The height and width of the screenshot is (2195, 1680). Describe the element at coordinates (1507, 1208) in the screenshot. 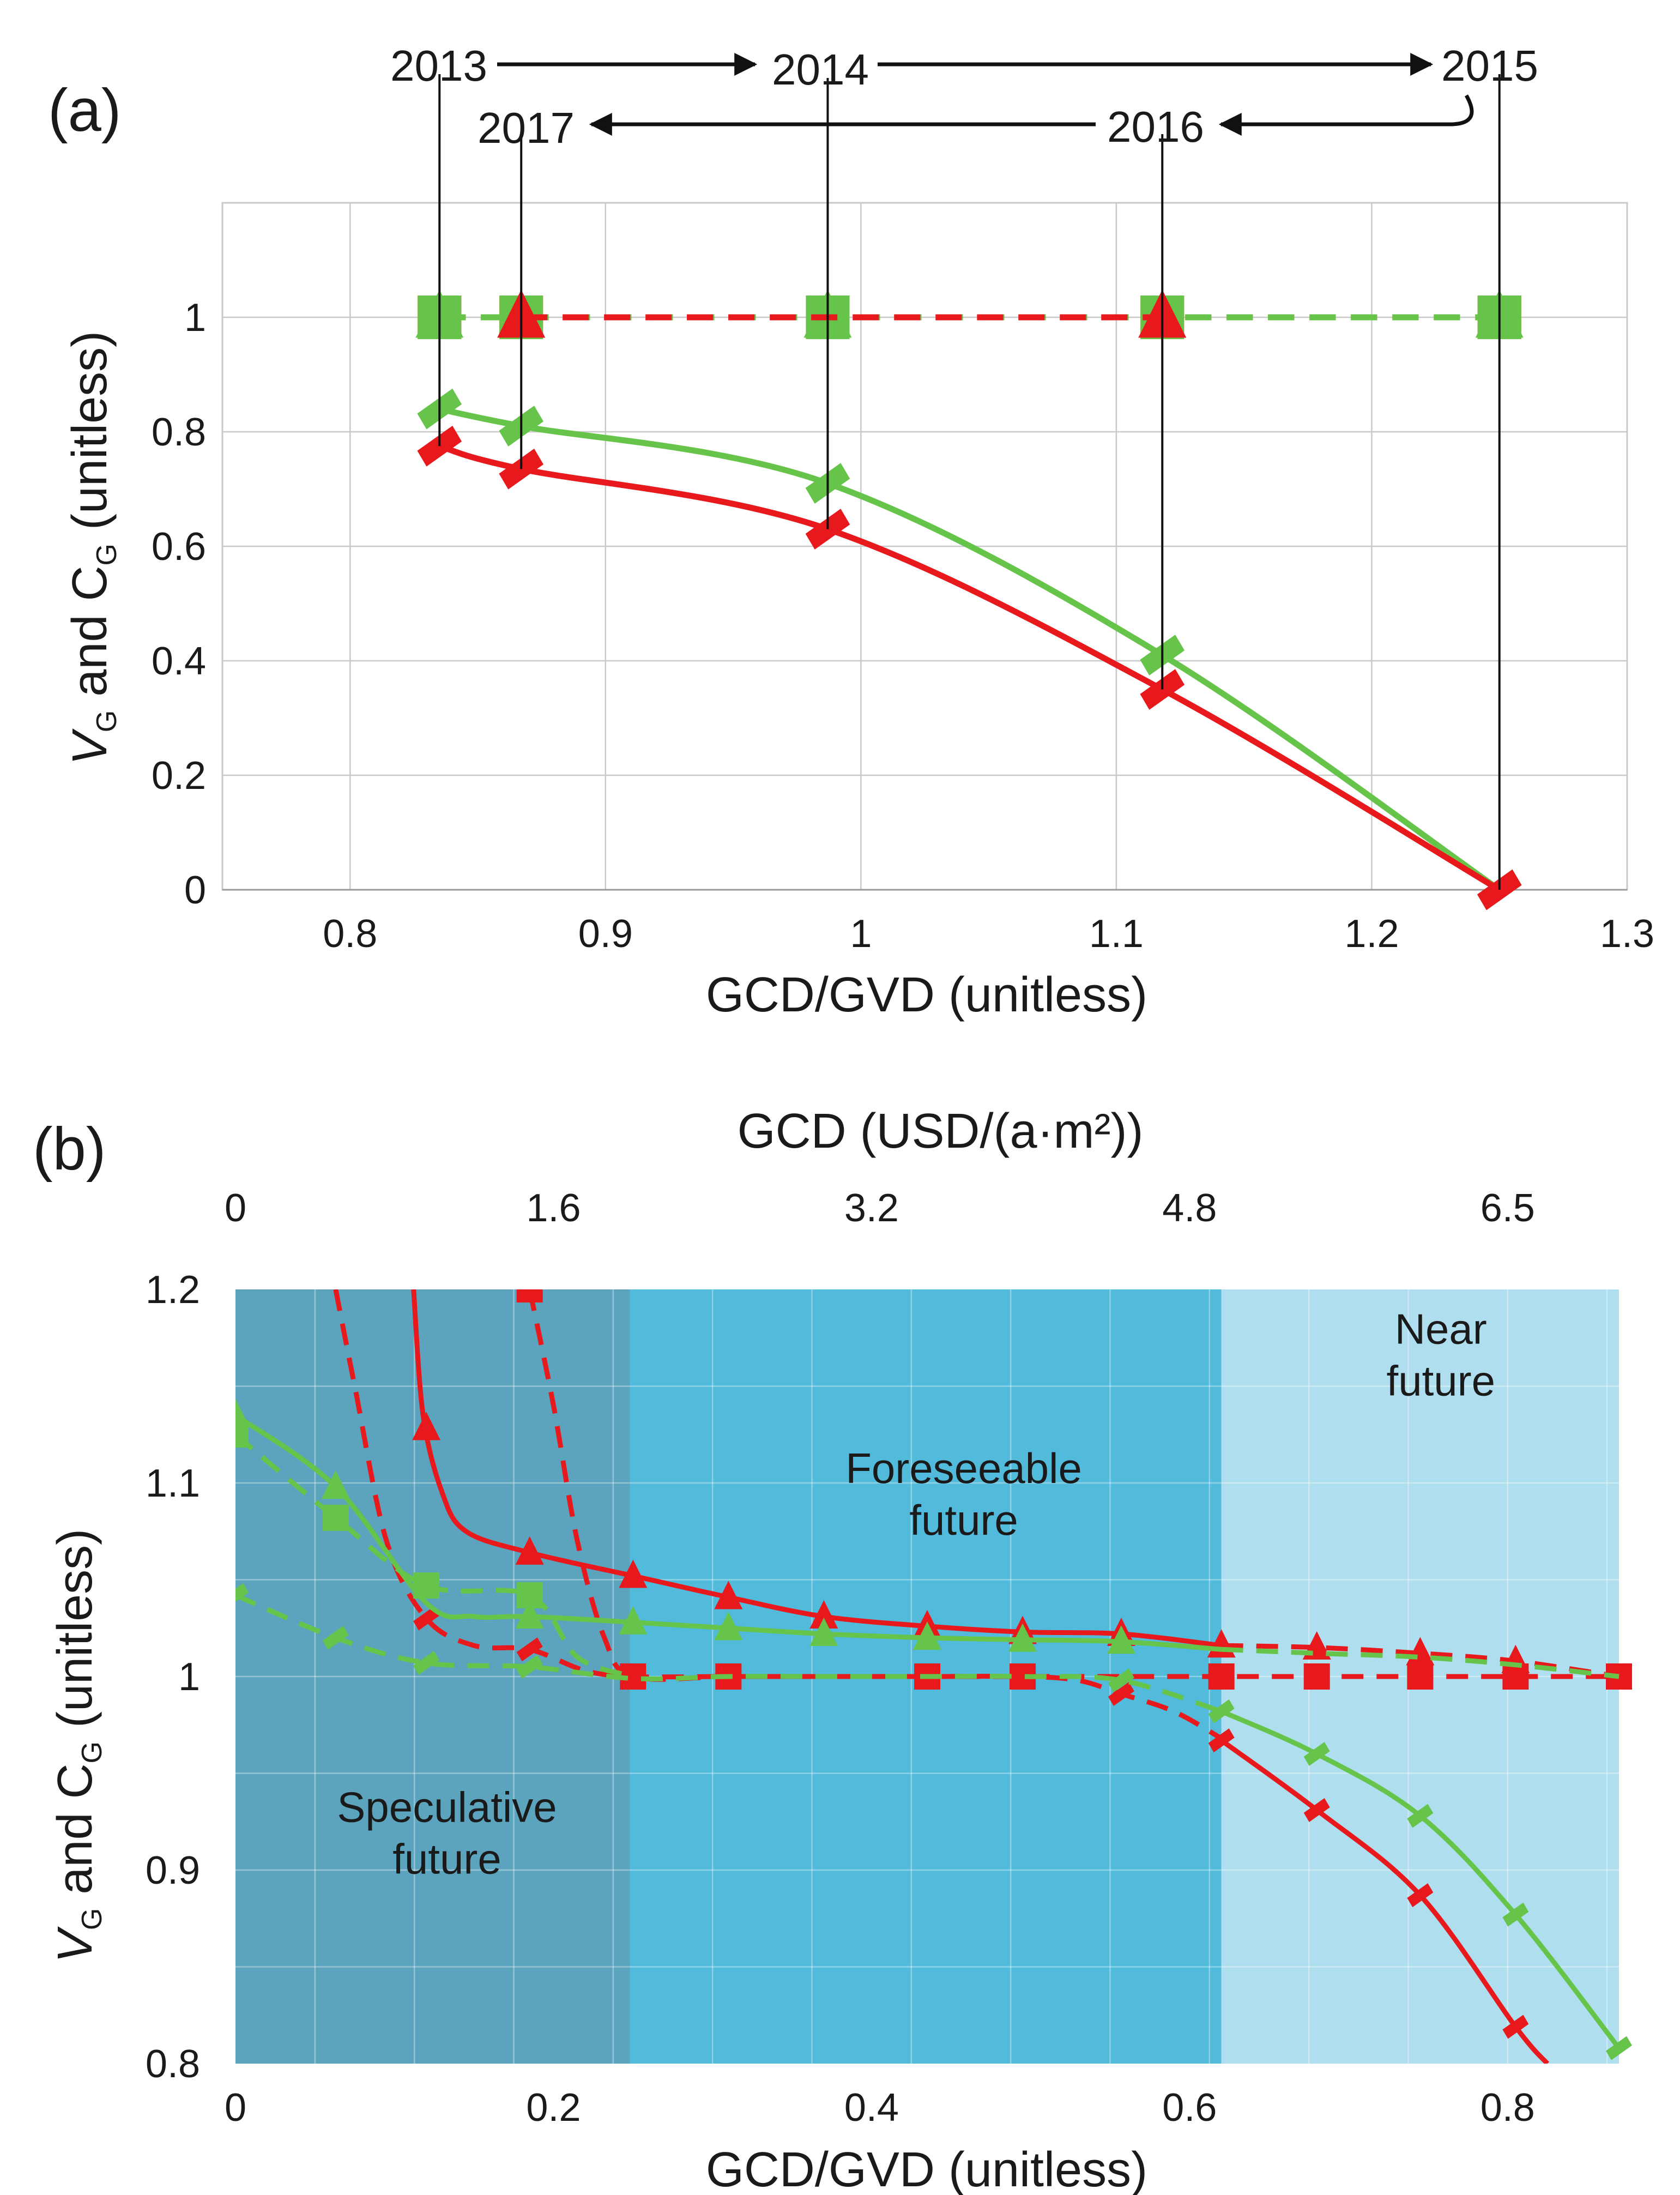

I see `top-x-tick-label: 6.5` at that location.